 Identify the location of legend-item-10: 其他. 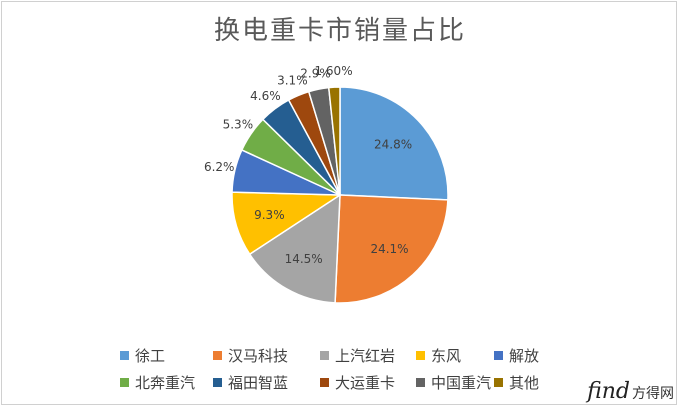
(516, 382).